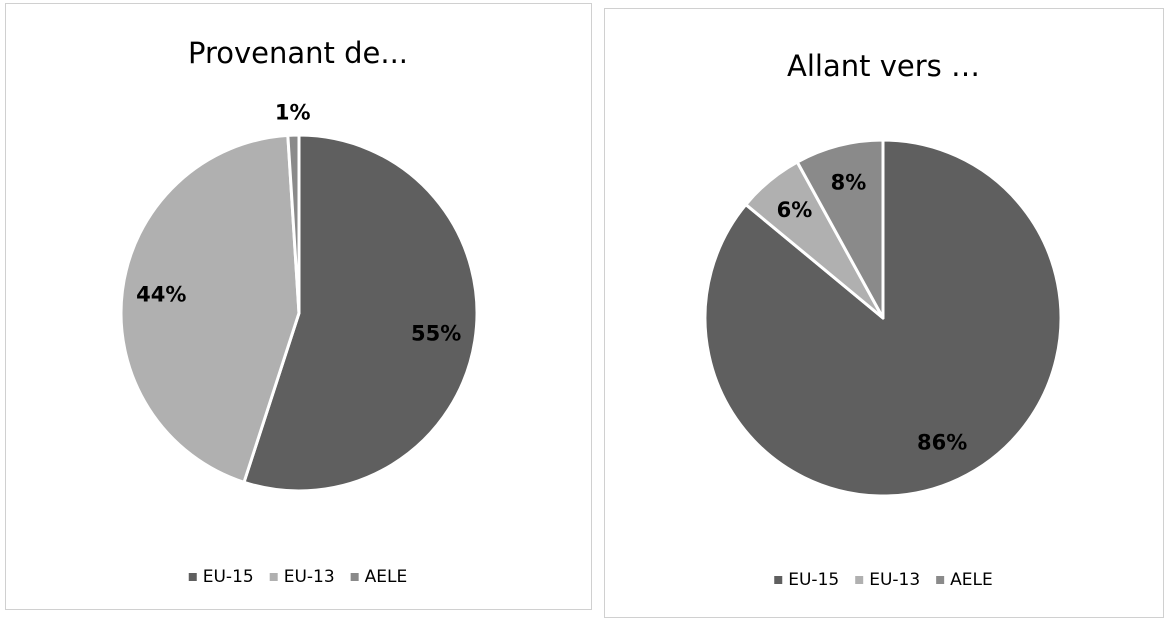 This screenshot has height=623, width=1169. What do you see at coordinates (795, 210) in the screenshot?
I see `data-label: 6%` at bounding box center [795, 210].